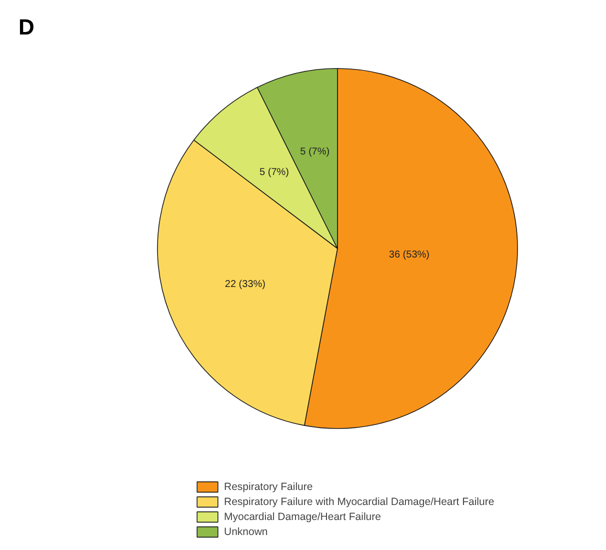 The height and width of the screenshot is (550, 606). I want to click on data-label: 22 (33%), so click(245, 284).